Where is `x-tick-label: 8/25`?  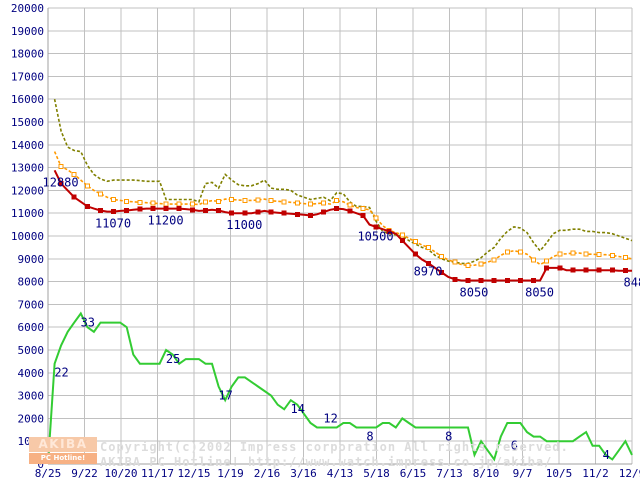
x-tick-label: 8/25 is located at coordinates (48, 473).